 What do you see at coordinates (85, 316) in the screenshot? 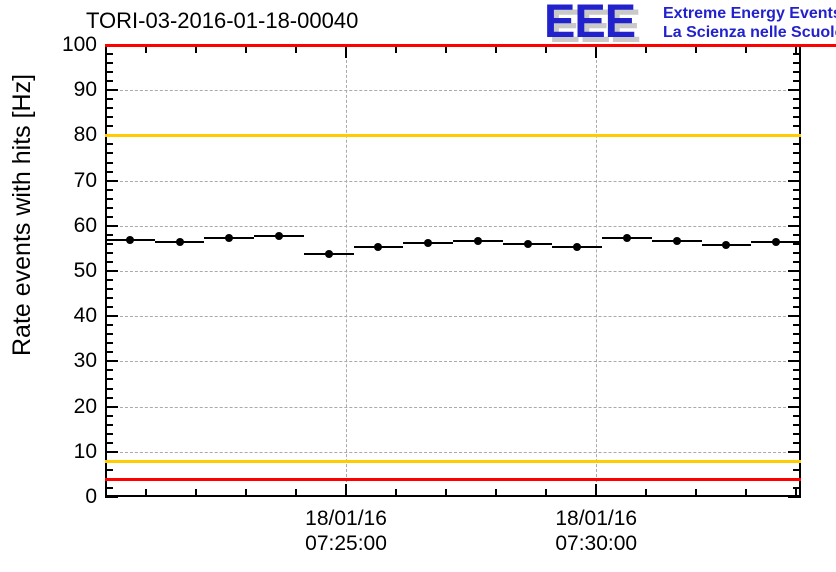
I see `y-tick-label: 40` at bounding box center [85, 316].